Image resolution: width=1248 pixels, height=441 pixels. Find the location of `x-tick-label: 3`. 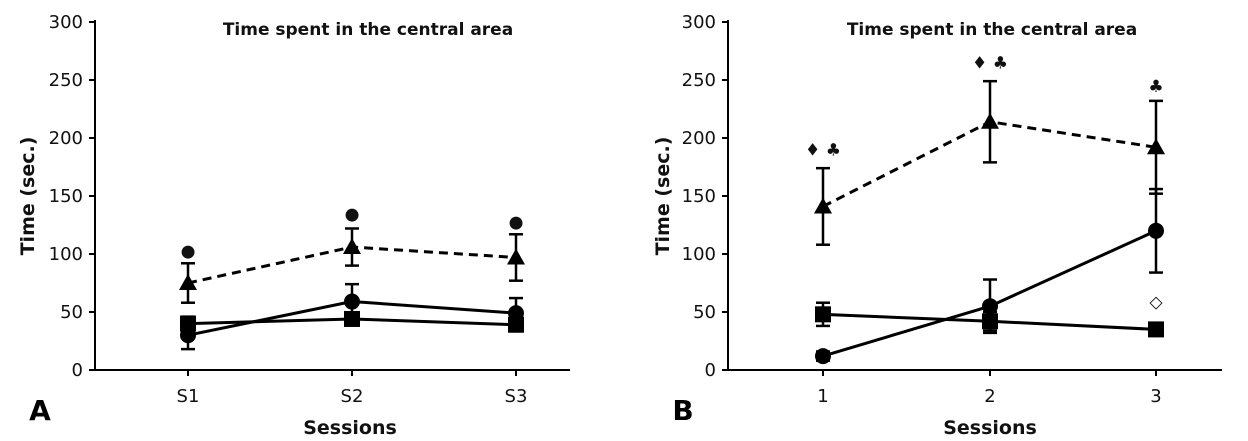

x-tick-label: 3 is located at coordinates (1155, 396).